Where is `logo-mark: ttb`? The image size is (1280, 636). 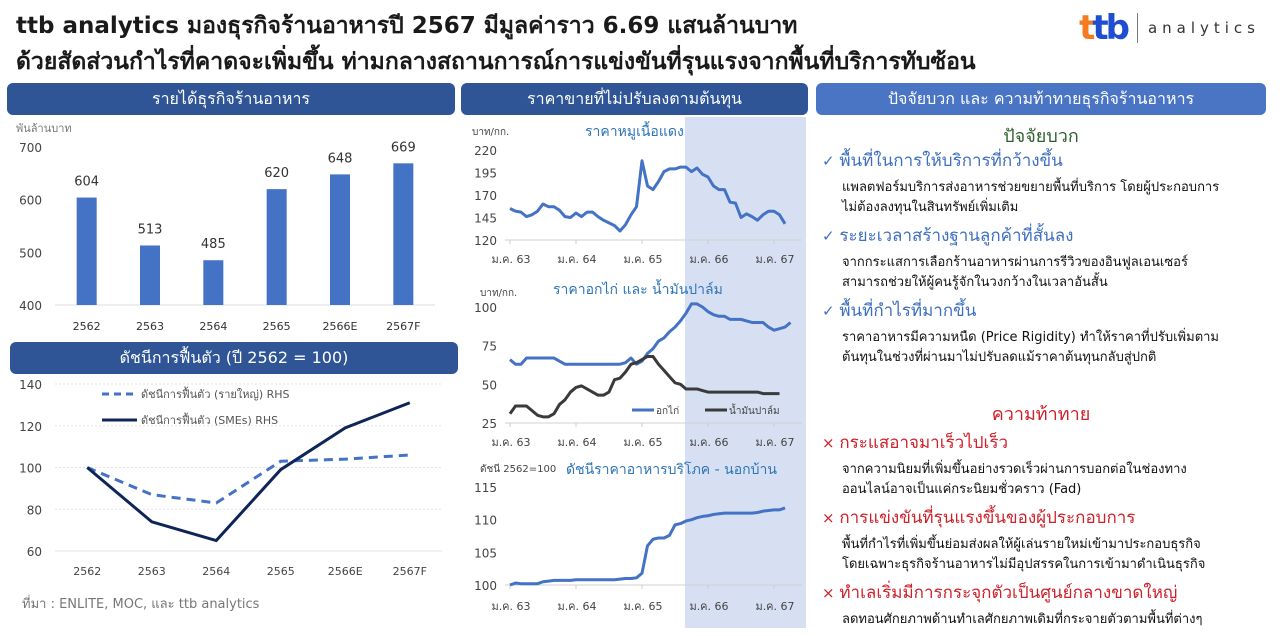
logo-mark: ttb is located at coordinates (1104, 28).